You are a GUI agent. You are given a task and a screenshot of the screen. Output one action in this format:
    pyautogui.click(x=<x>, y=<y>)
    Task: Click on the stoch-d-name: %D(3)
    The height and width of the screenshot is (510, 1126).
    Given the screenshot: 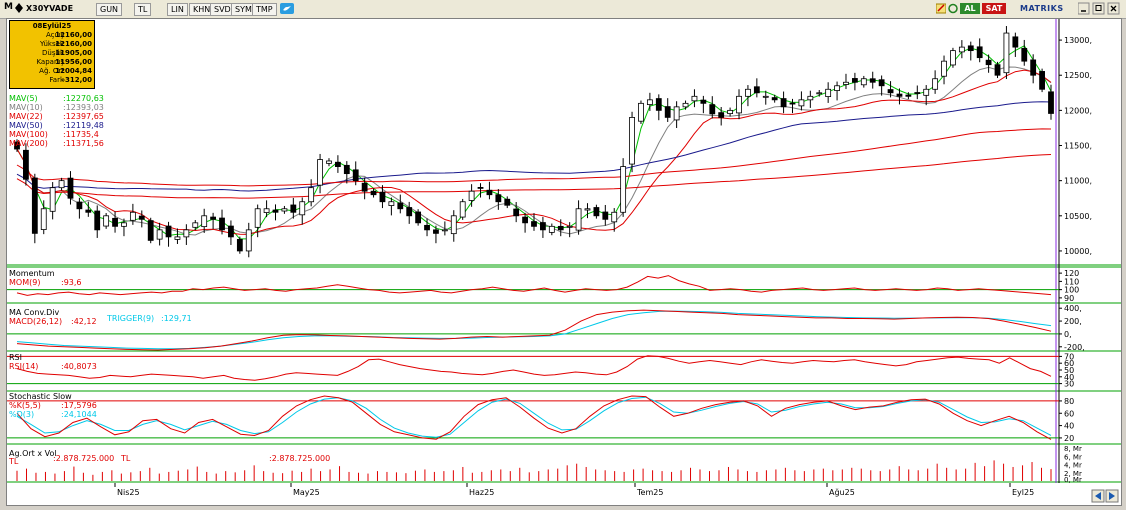 What is the action you would take?
    pyautogui.click(x=21, y=414)
    